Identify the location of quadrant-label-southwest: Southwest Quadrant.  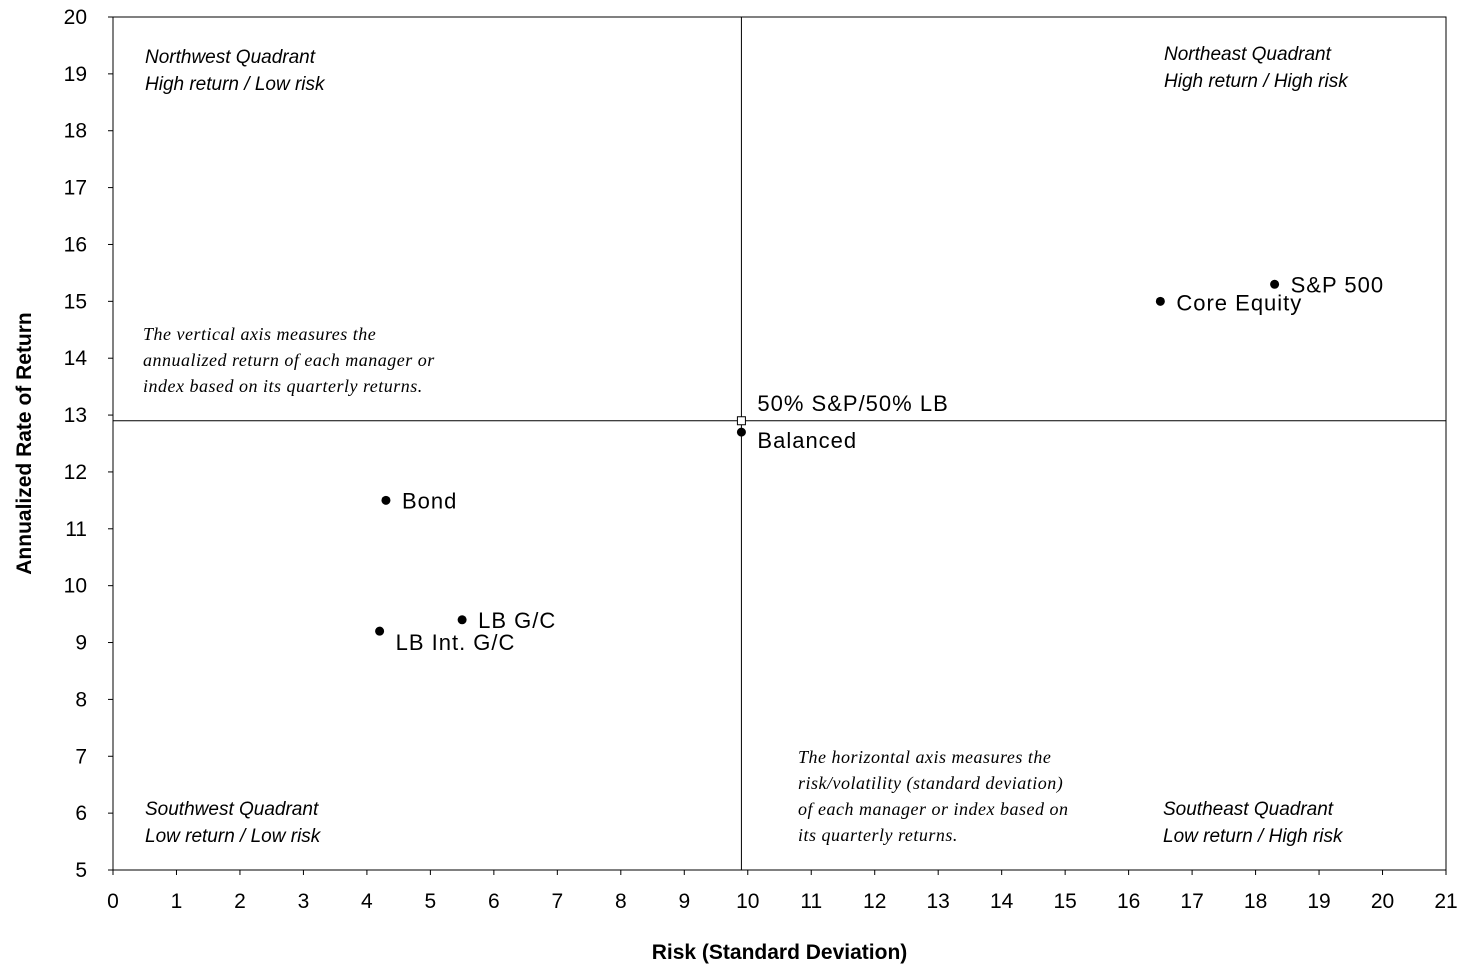
(232, 809).